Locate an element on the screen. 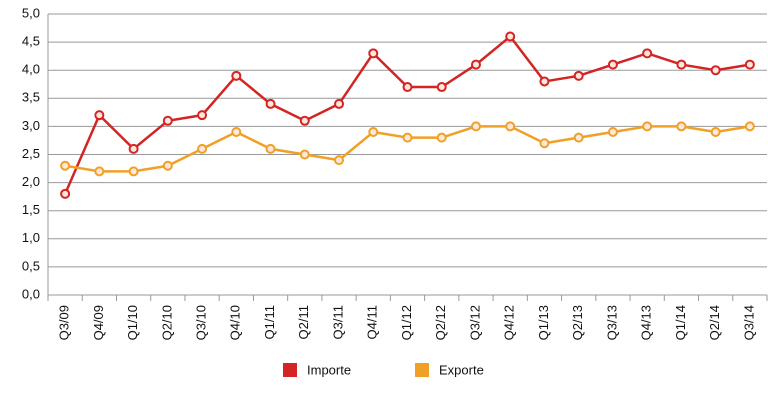  x-tick-label: Q4/09 is located at coordinates (98, 322).